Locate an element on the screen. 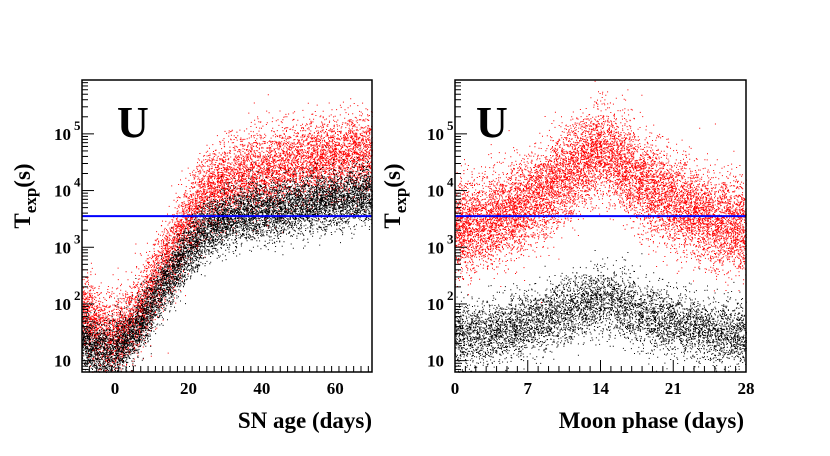 This screenshot has width=830, height=456. x-tick-label: 28 is located at coordinates (746, 388).